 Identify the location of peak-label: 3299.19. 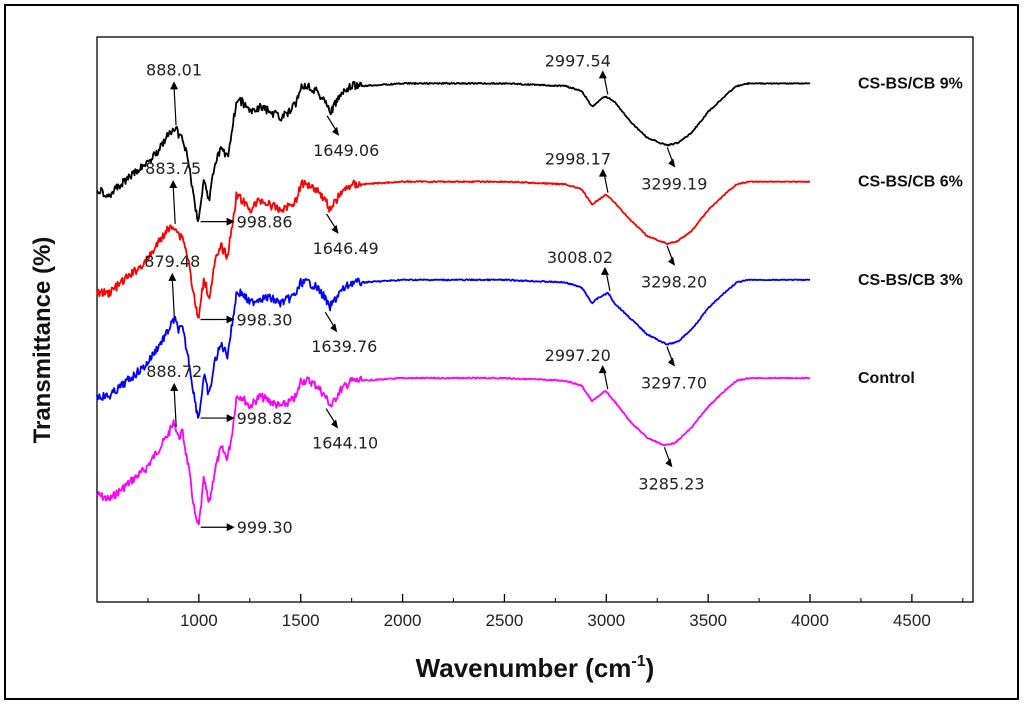
(674, 183).